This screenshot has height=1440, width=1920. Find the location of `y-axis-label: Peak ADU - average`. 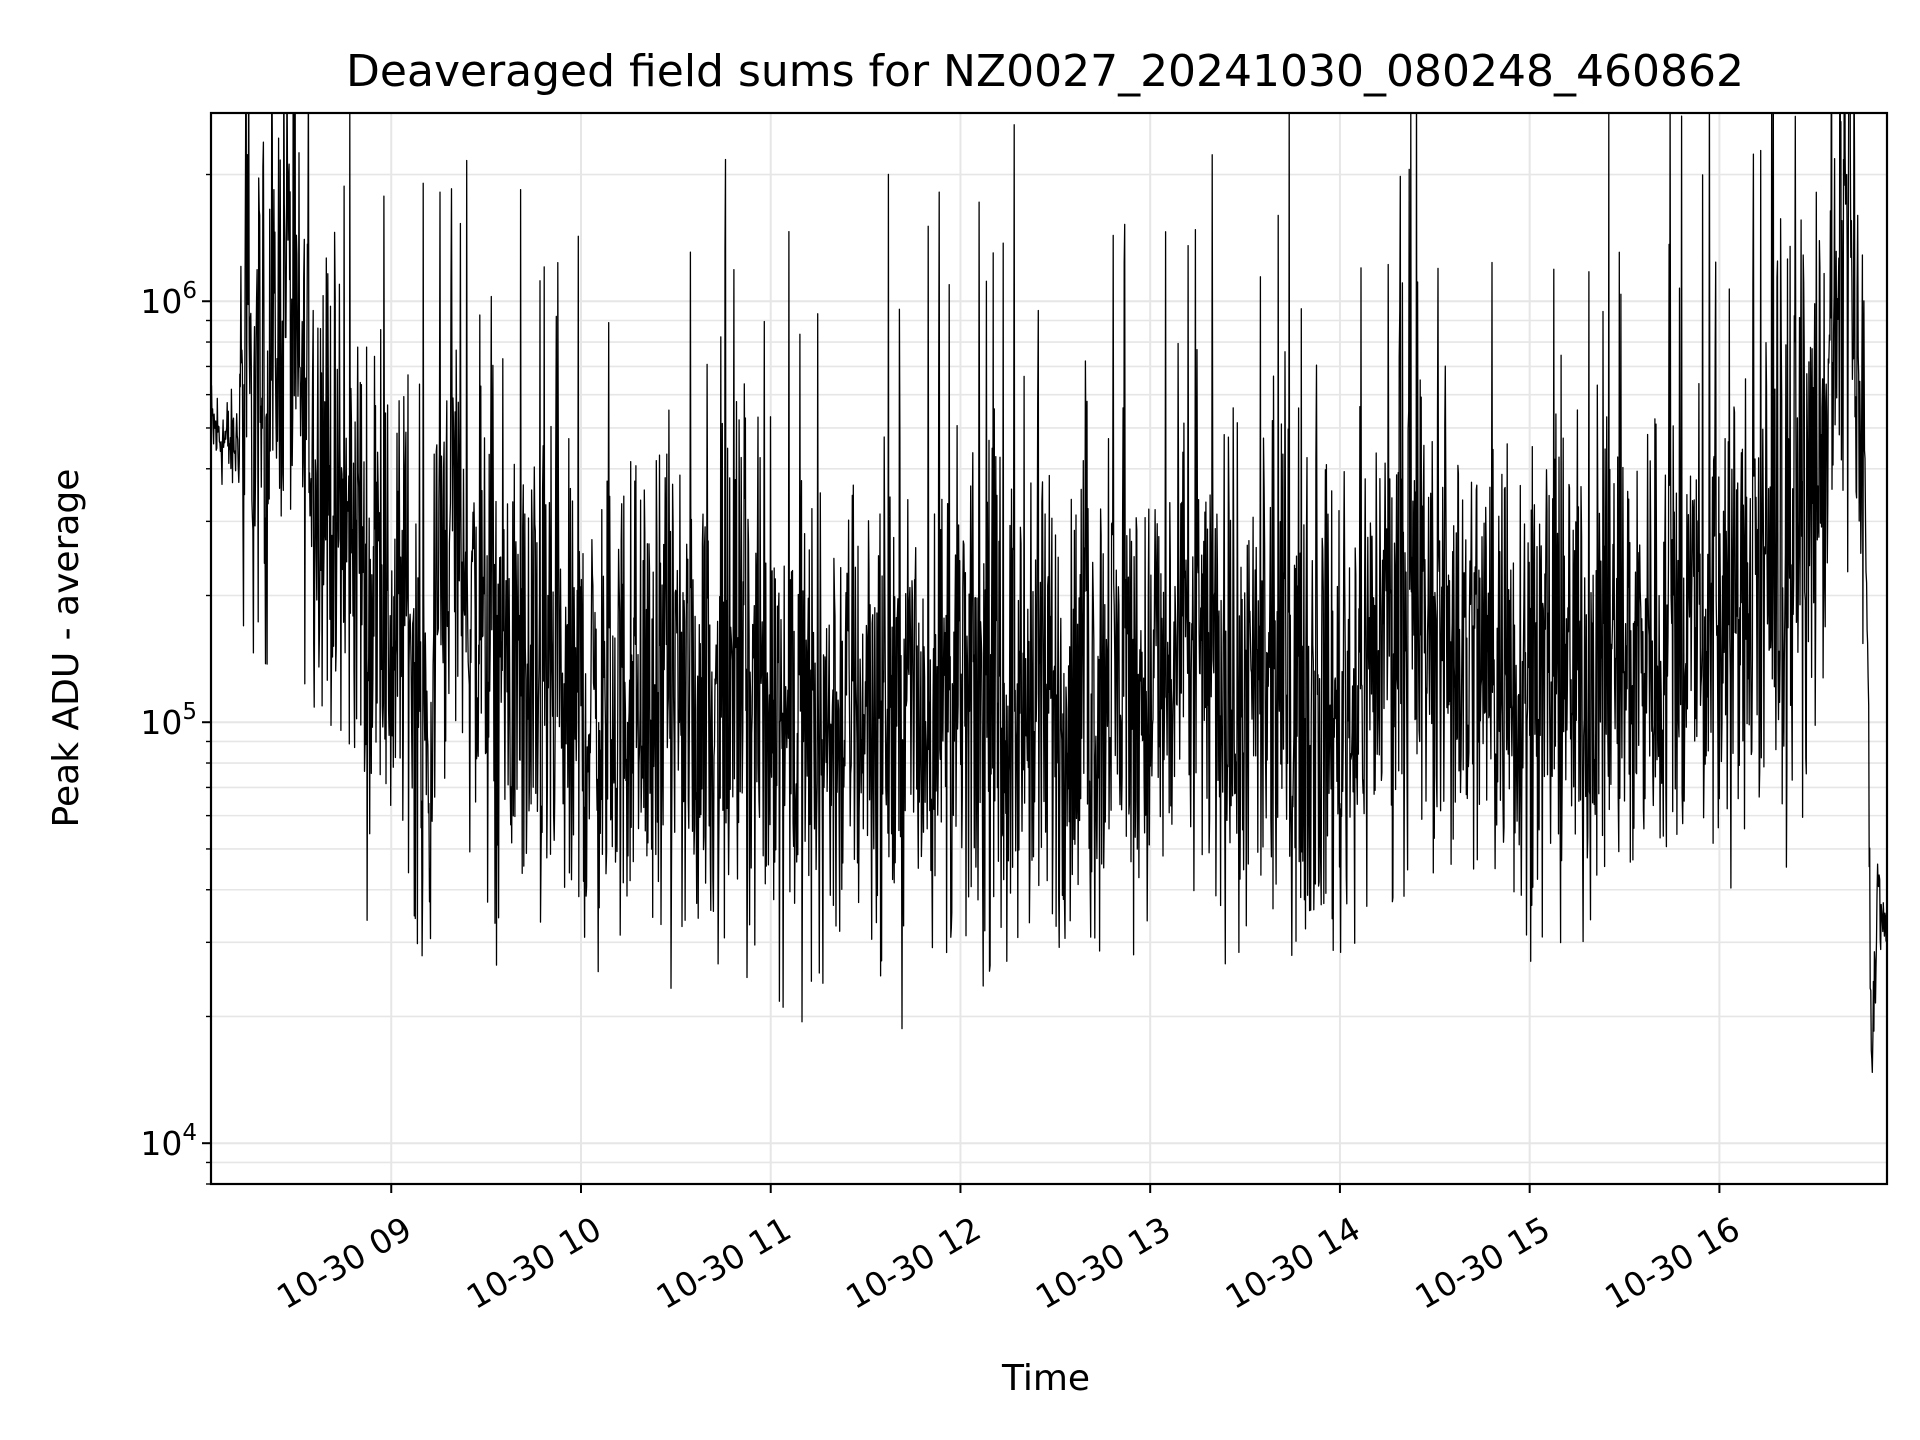

y-axis-label: Peak ADU - average is located at coordinates (66, 648).